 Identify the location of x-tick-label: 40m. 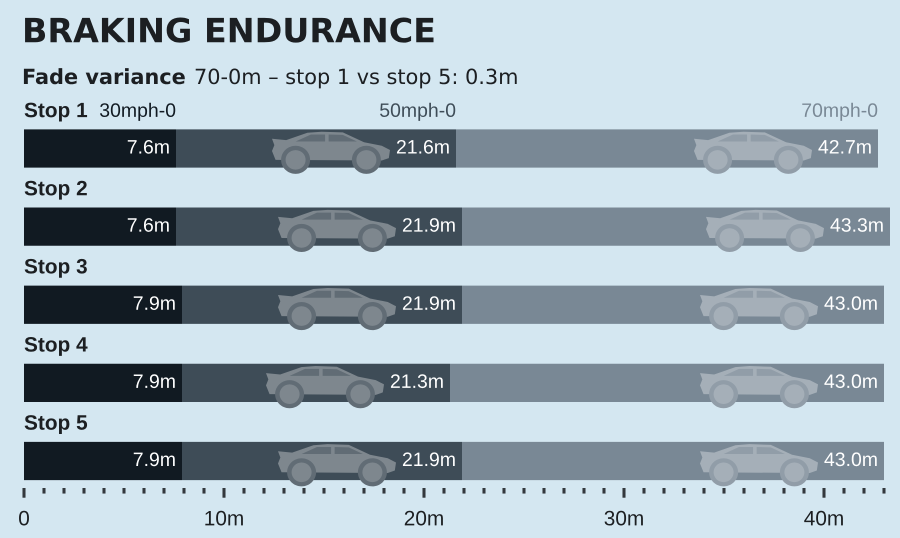
(823, 518).